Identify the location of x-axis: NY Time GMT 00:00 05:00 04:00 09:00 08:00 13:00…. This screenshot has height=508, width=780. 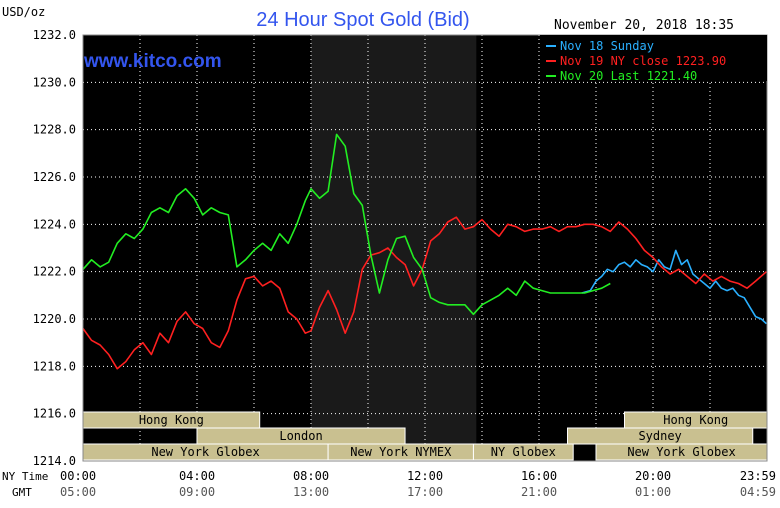
(389, 484).